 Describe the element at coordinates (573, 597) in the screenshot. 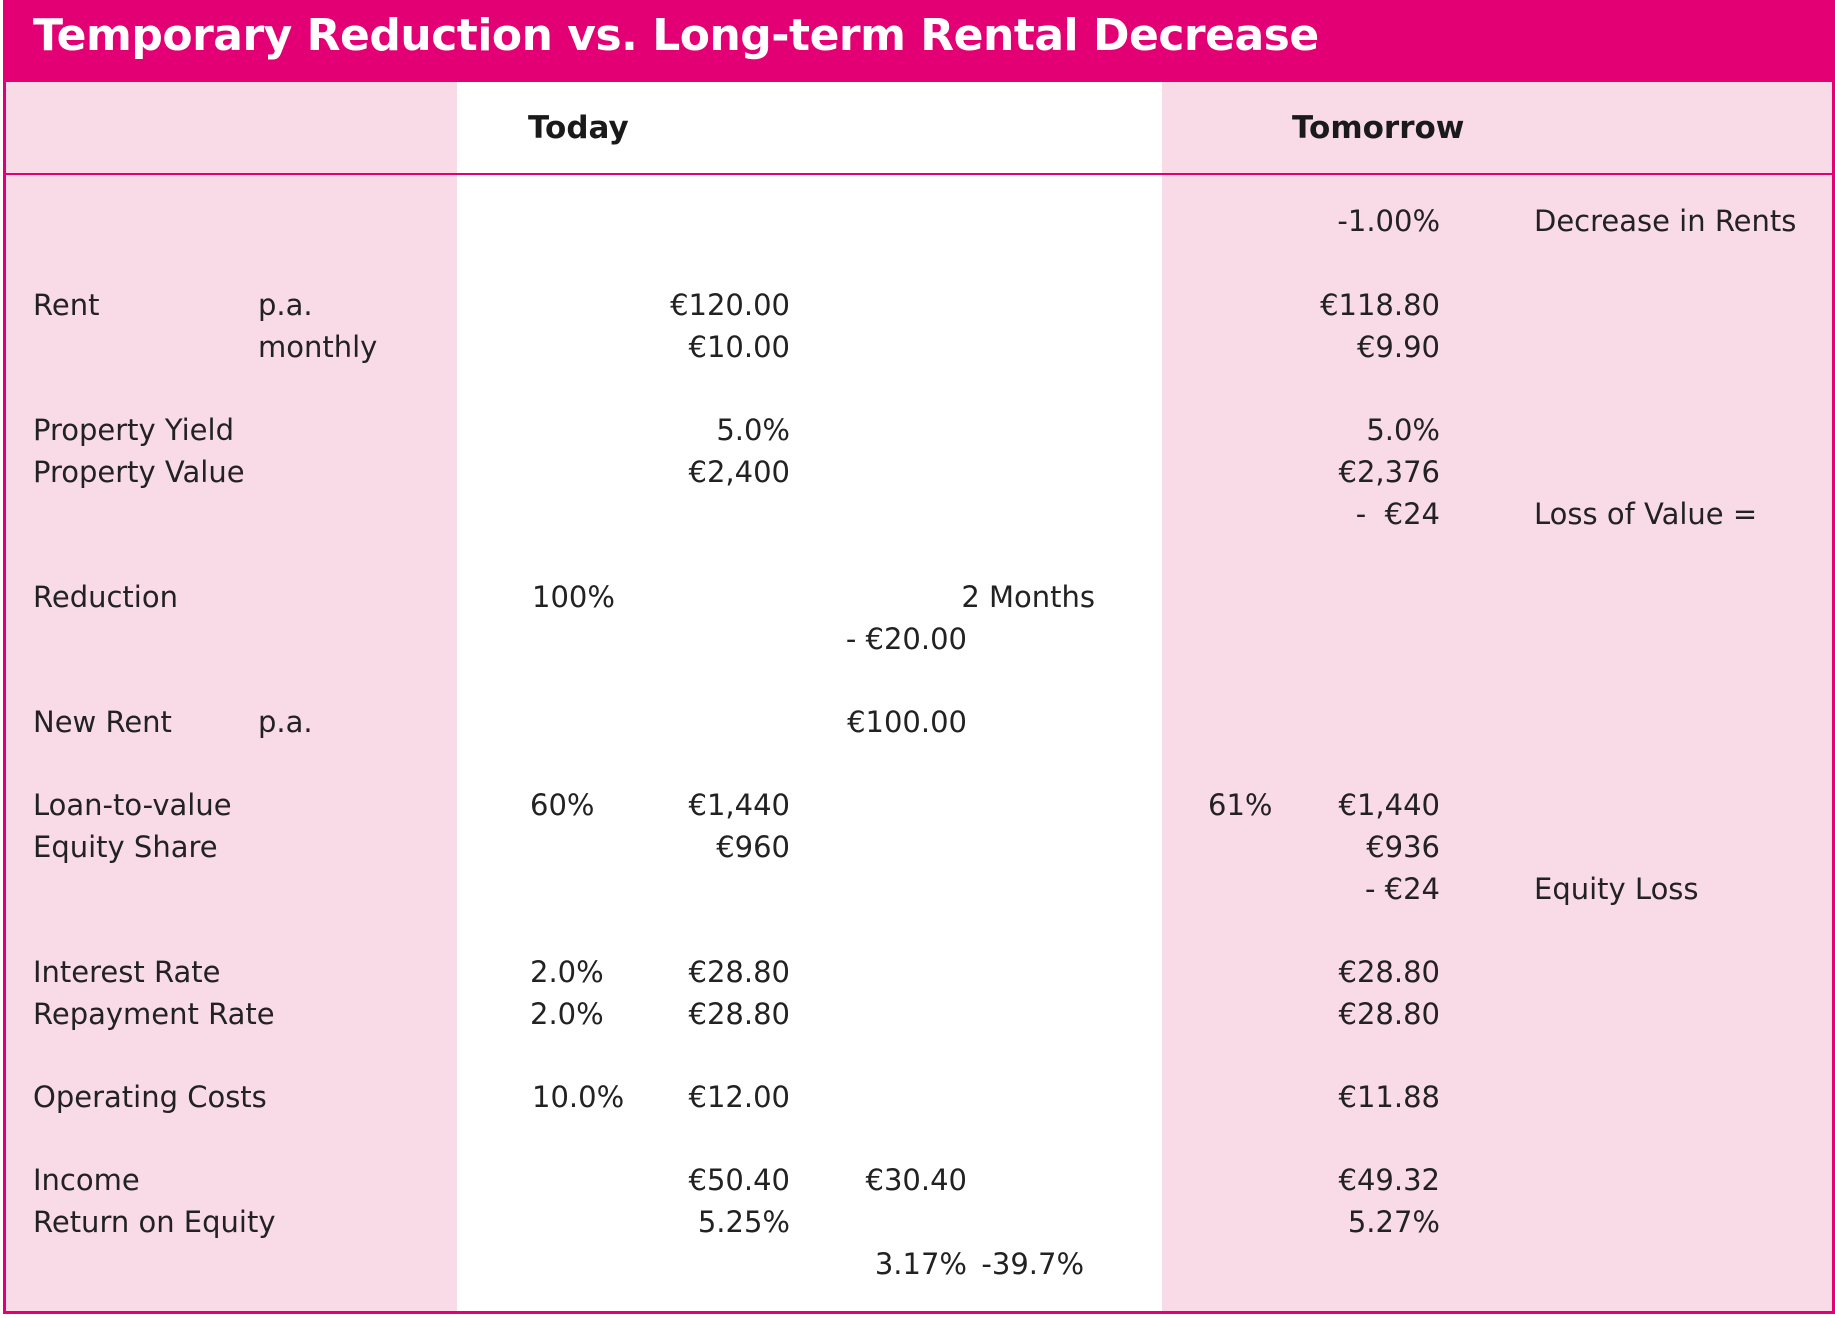

I see `reduction-percent: 100%` at that location.